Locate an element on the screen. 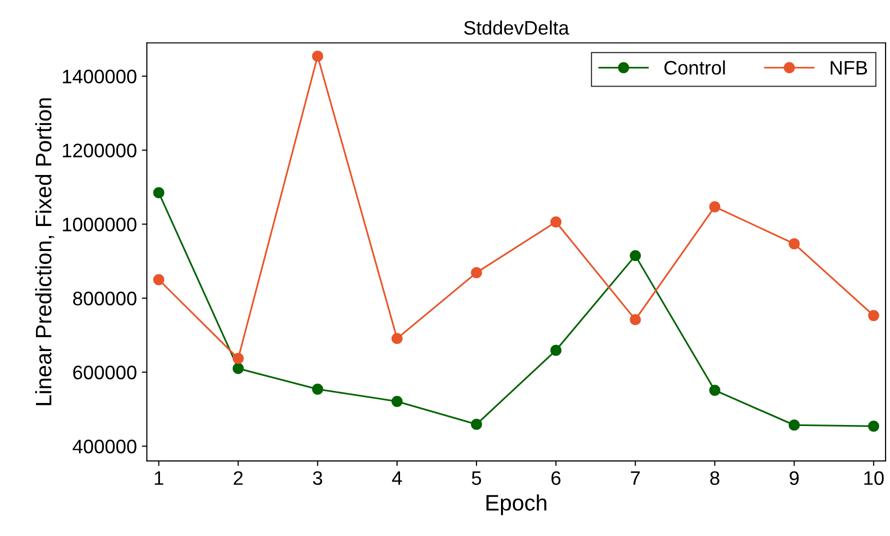 The image size is (890, 536). x-tick-label: 6 is located at coordinates (555, 478).